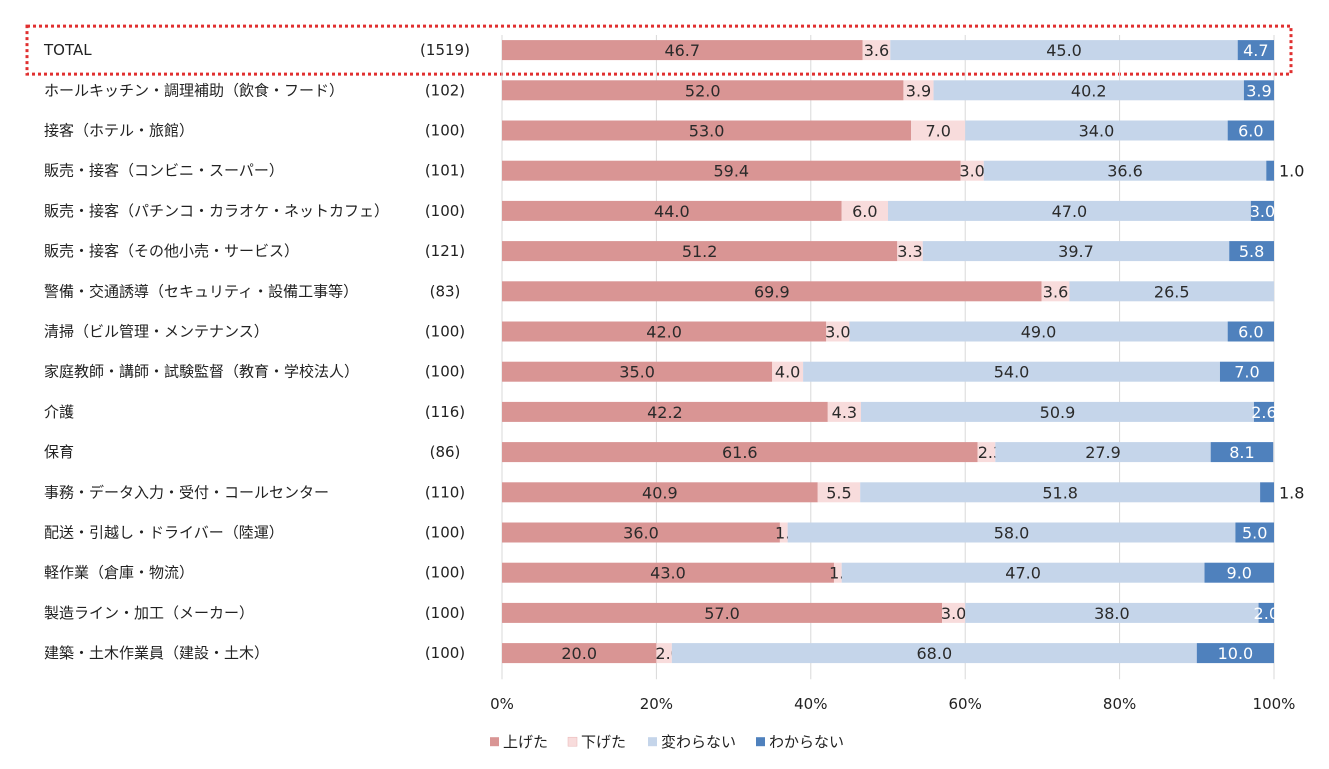  I want to click on category-label: 保育, so click(59, 452).